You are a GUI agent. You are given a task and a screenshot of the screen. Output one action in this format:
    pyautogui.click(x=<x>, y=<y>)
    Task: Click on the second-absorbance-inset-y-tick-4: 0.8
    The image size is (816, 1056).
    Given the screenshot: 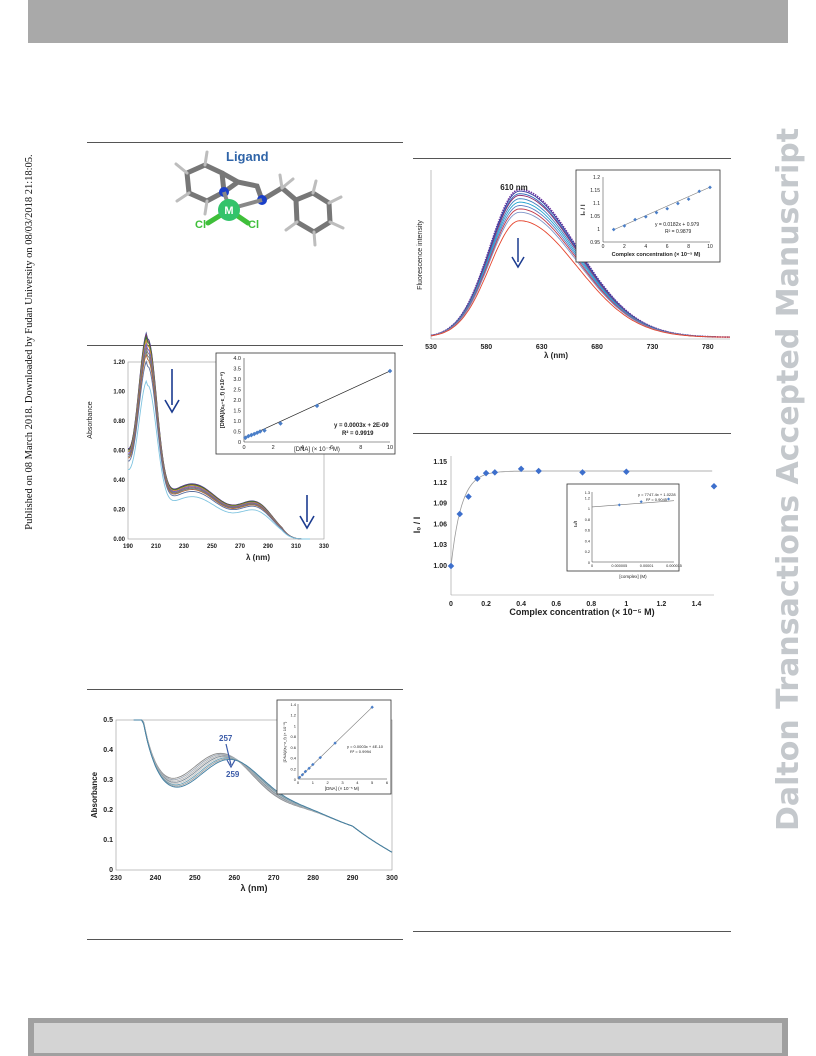 What is the action you would take?
    pyautogui.click(x=293, y=736)
    